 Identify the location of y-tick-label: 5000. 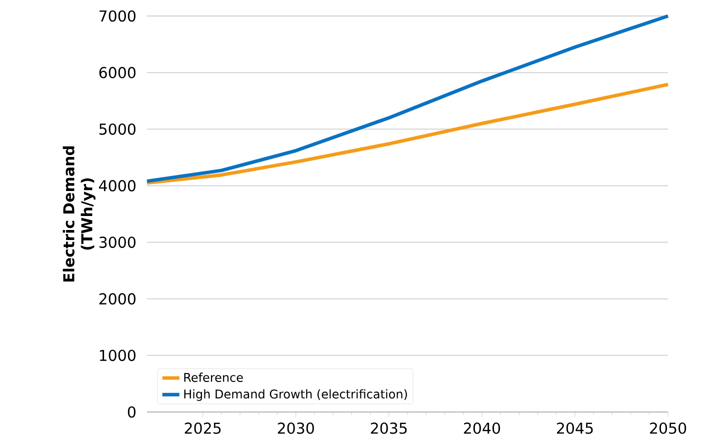
(117, 129).